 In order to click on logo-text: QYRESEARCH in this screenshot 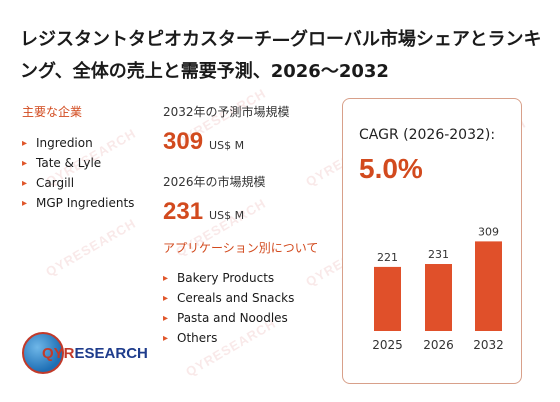, I will do `click(95, 353)`.